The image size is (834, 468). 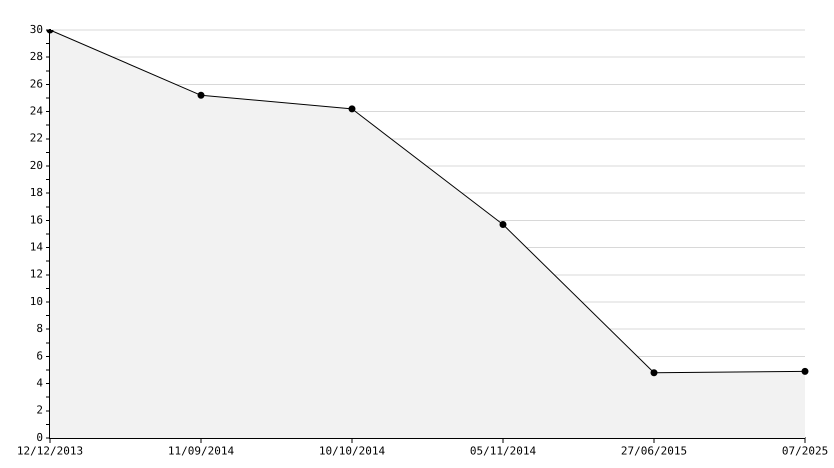 What do you see at coordinates (39, 437) in the screenshot?
I see `y-tick-label: 0` at bounding box center [39, 437].